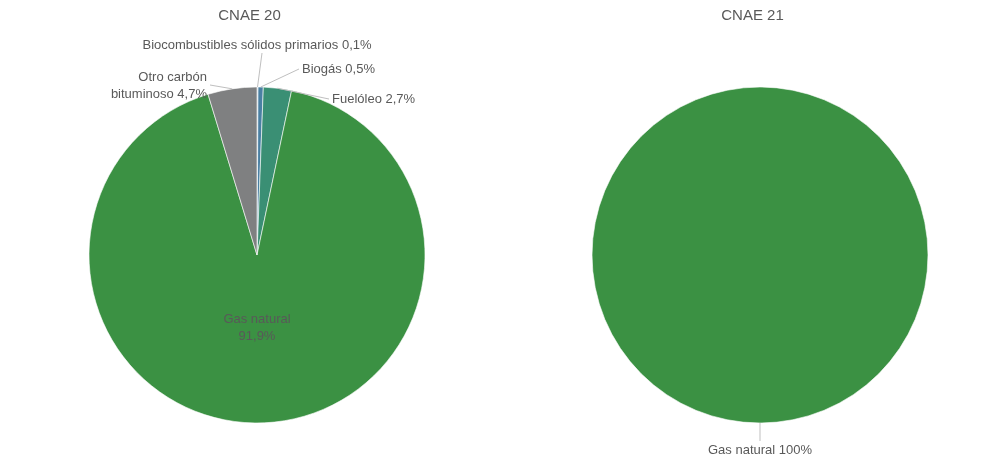 The width and height of the screenshot is (1003, 469). I want to click on data-label: 91,9%, so click(257, 335).